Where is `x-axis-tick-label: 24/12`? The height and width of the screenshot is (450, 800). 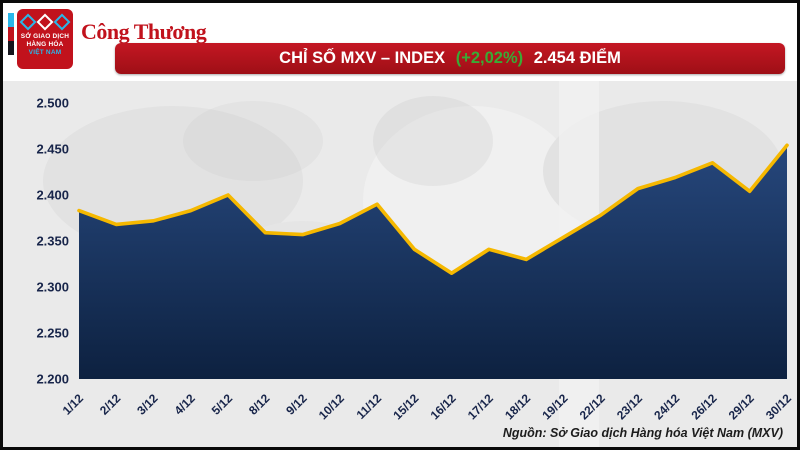 x-axis-tick-label: 24/12 is located at coordinates (666, 406).